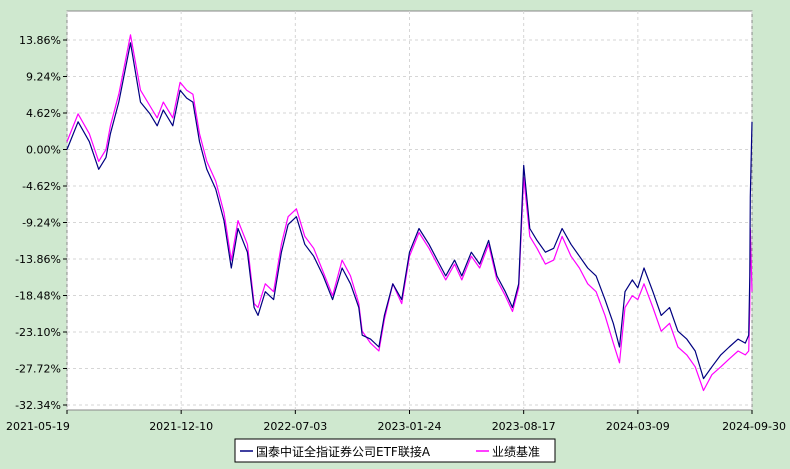 The height and width of the screenshot is (469, 790). Describe the element at coordinates (38, 259) in the screenshot. I see `y-tick-label: -13.86%` at that location.